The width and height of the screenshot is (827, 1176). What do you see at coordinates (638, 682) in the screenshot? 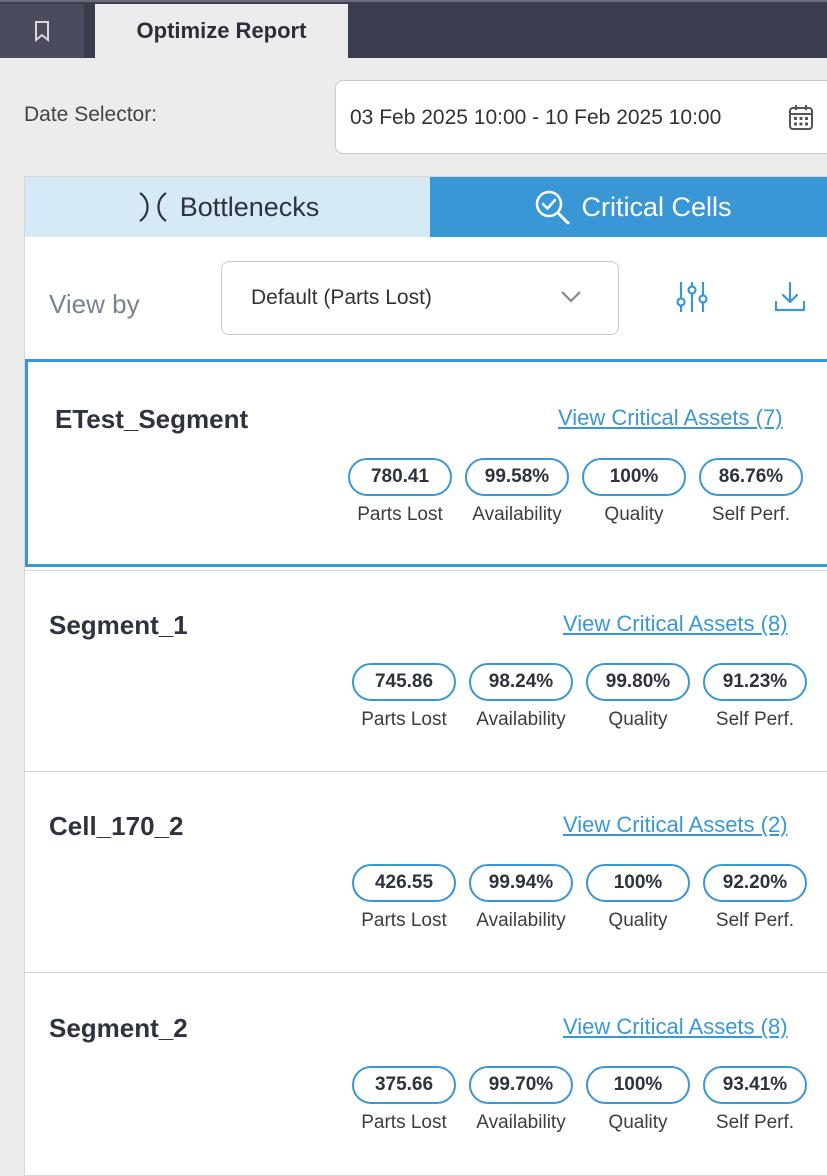
I see `quality-value: 99.80%` at bounding box center [638, 682].